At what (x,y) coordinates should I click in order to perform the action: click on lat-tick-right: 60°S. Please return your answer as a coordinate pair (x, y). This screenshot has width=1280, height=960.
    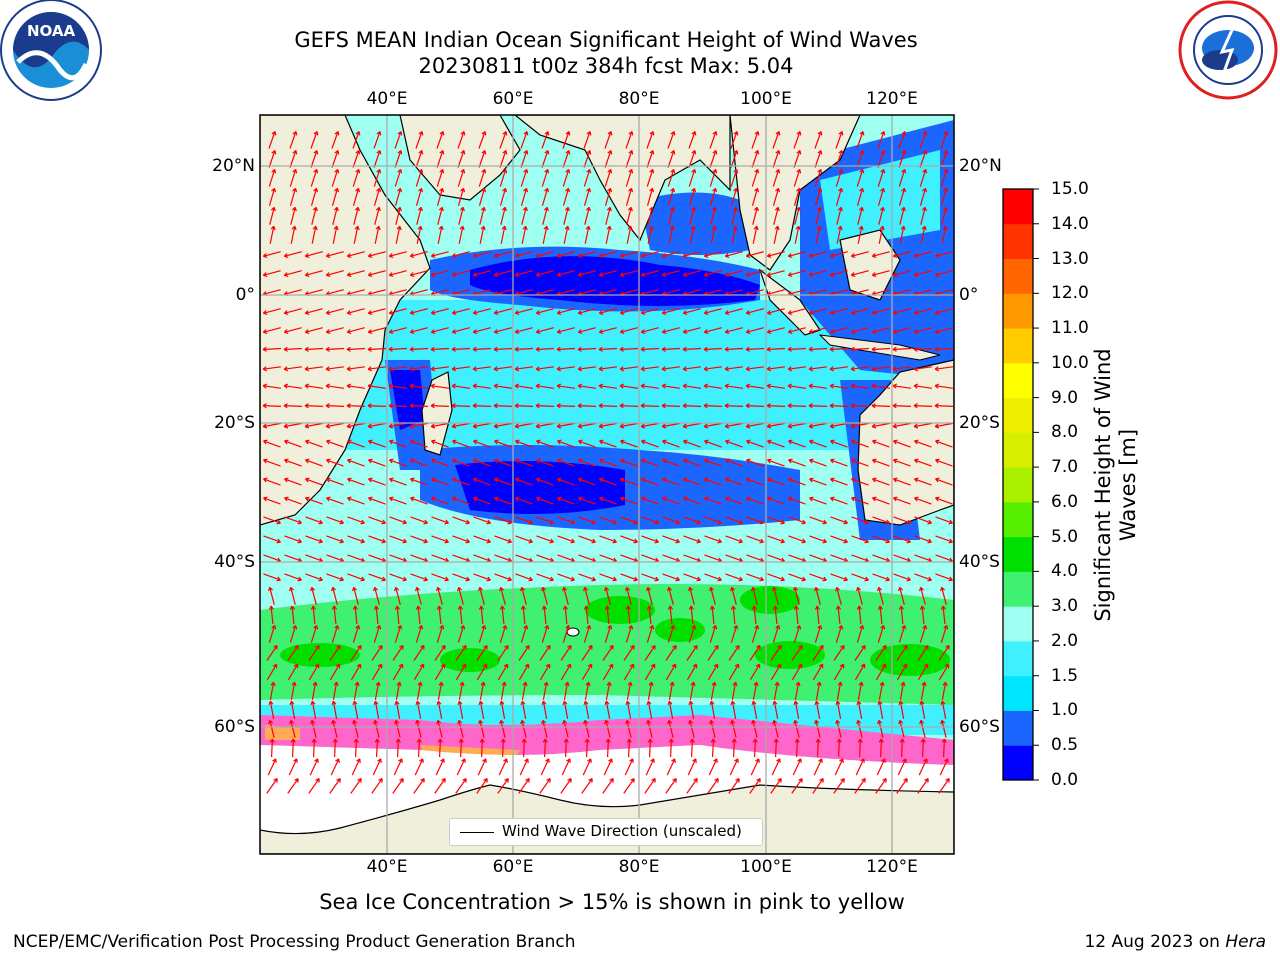
    Looking at the image, I should click on (979, 727).